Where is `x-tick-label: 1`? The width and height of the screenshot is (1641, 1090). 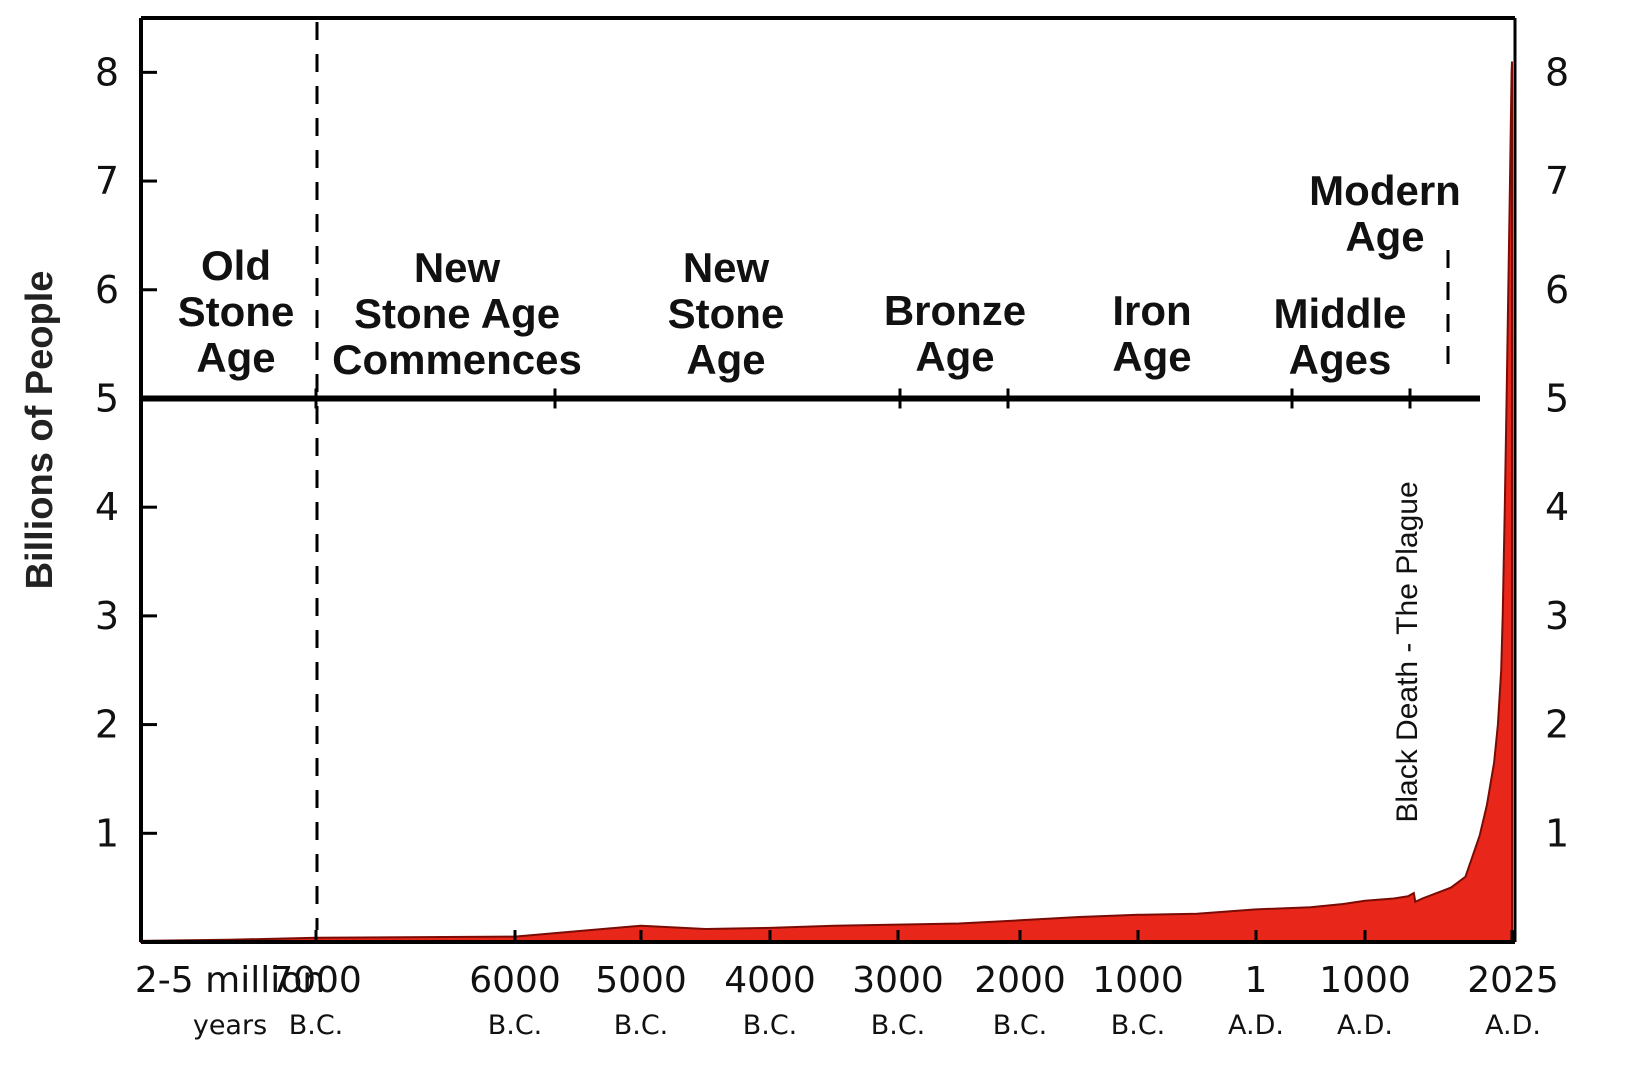
x-tick-label: 1 is located at coordinates (1256, 980).